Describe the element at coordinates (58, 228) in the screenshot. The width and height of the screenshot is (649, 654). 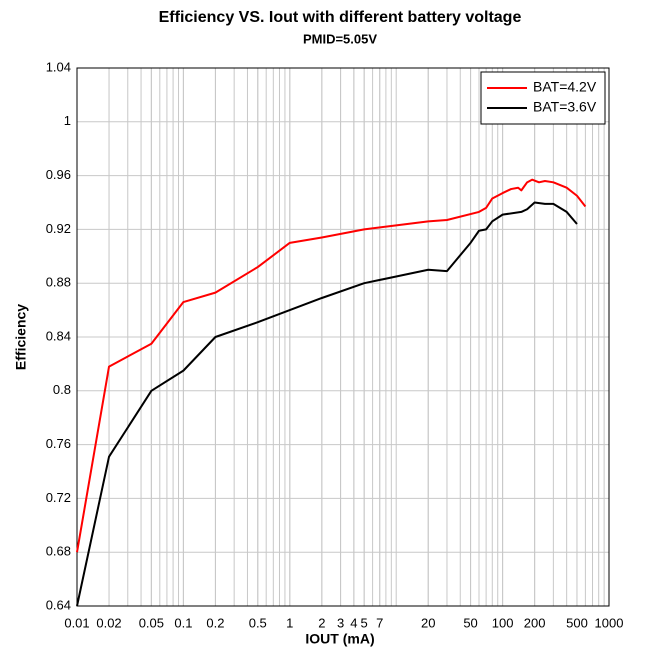
I see `y-tick-label: 0.92` at that location.